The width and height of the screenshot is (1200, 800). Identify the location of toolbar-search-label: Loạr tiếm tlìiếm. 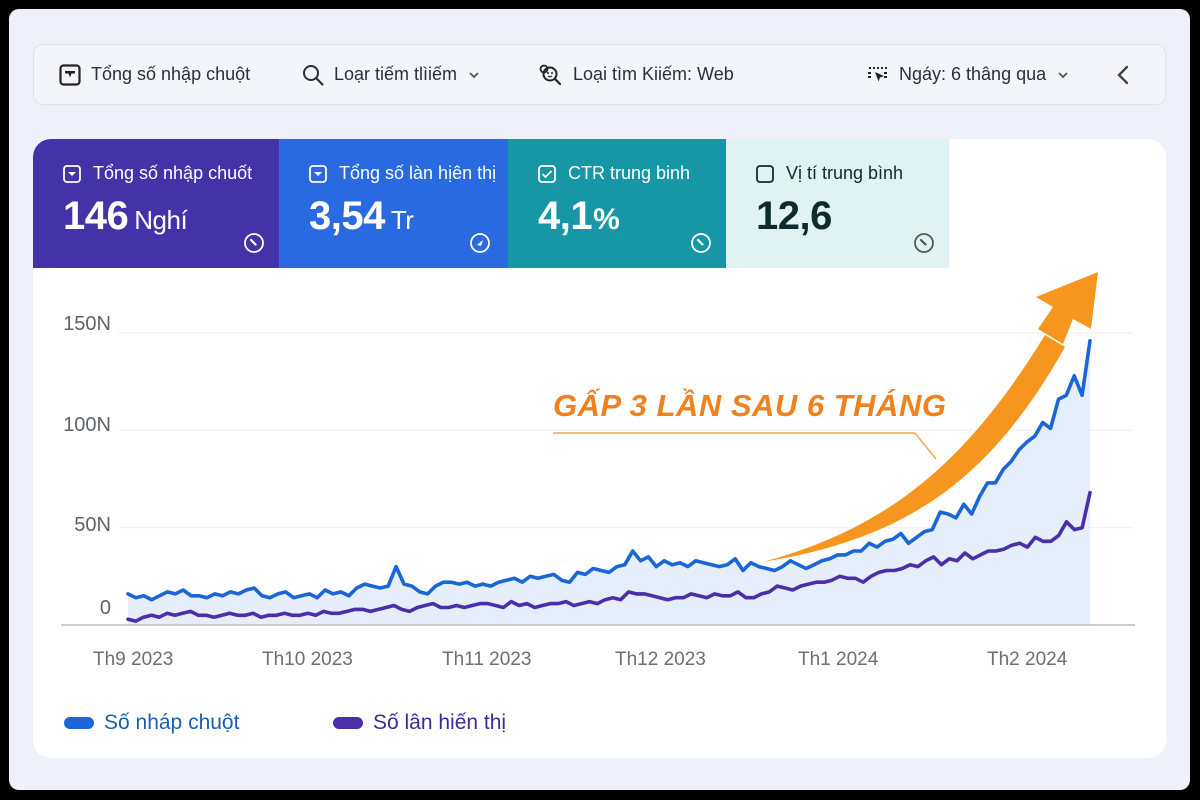
(396, 74).